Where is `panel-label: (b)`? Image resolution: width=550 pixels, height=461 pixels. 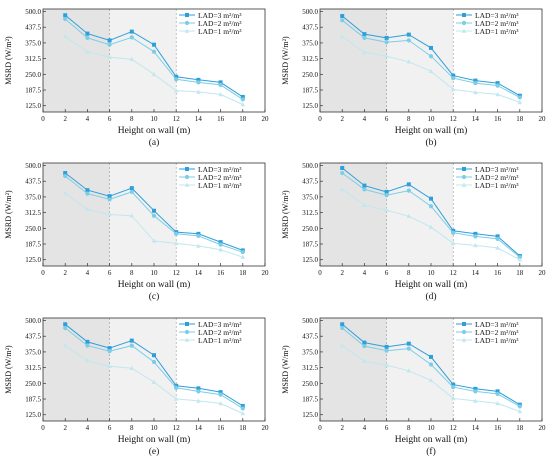
panel-label: (b) is located at coordinates (430, 142).